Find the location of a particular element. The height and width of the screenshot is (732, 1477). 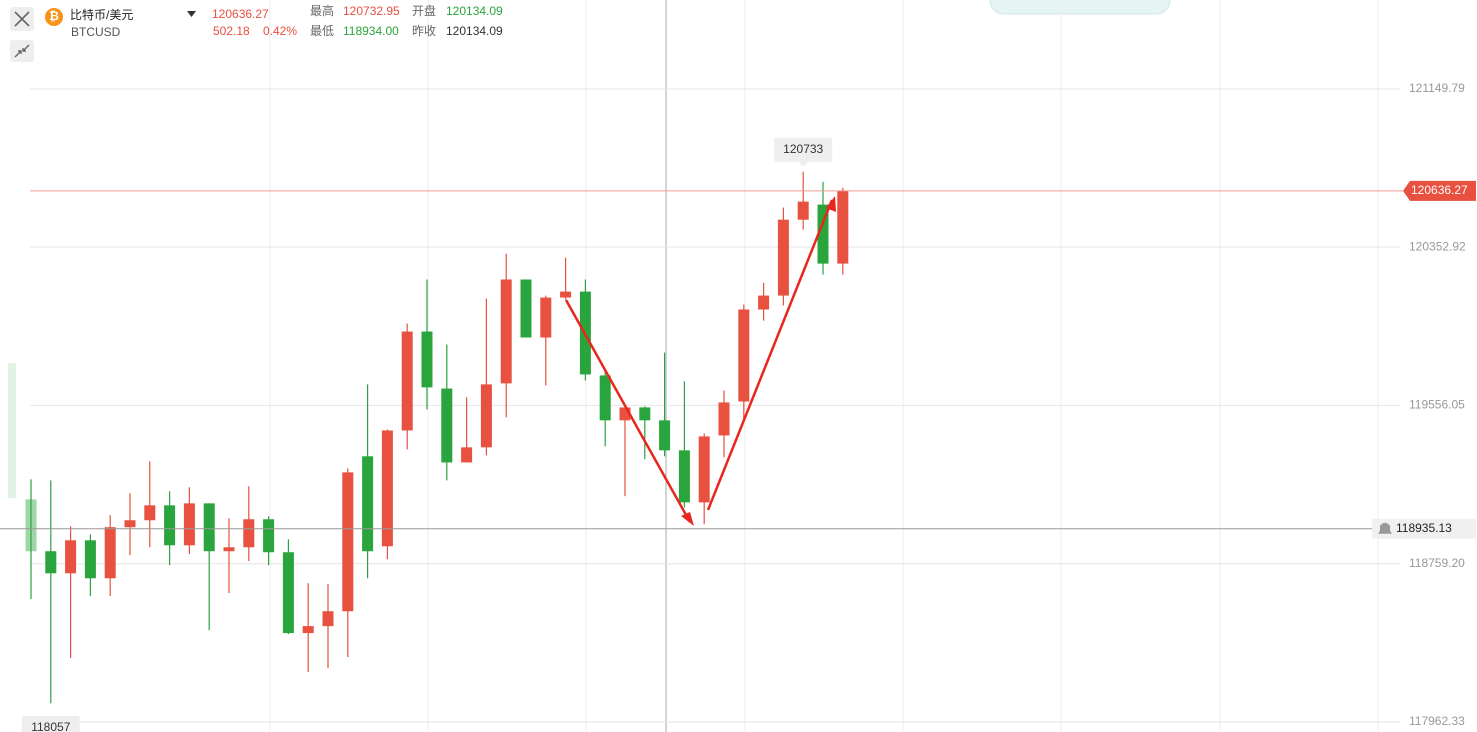

y-tick-label: 120352.92 is located at coordinates (1437, 246).